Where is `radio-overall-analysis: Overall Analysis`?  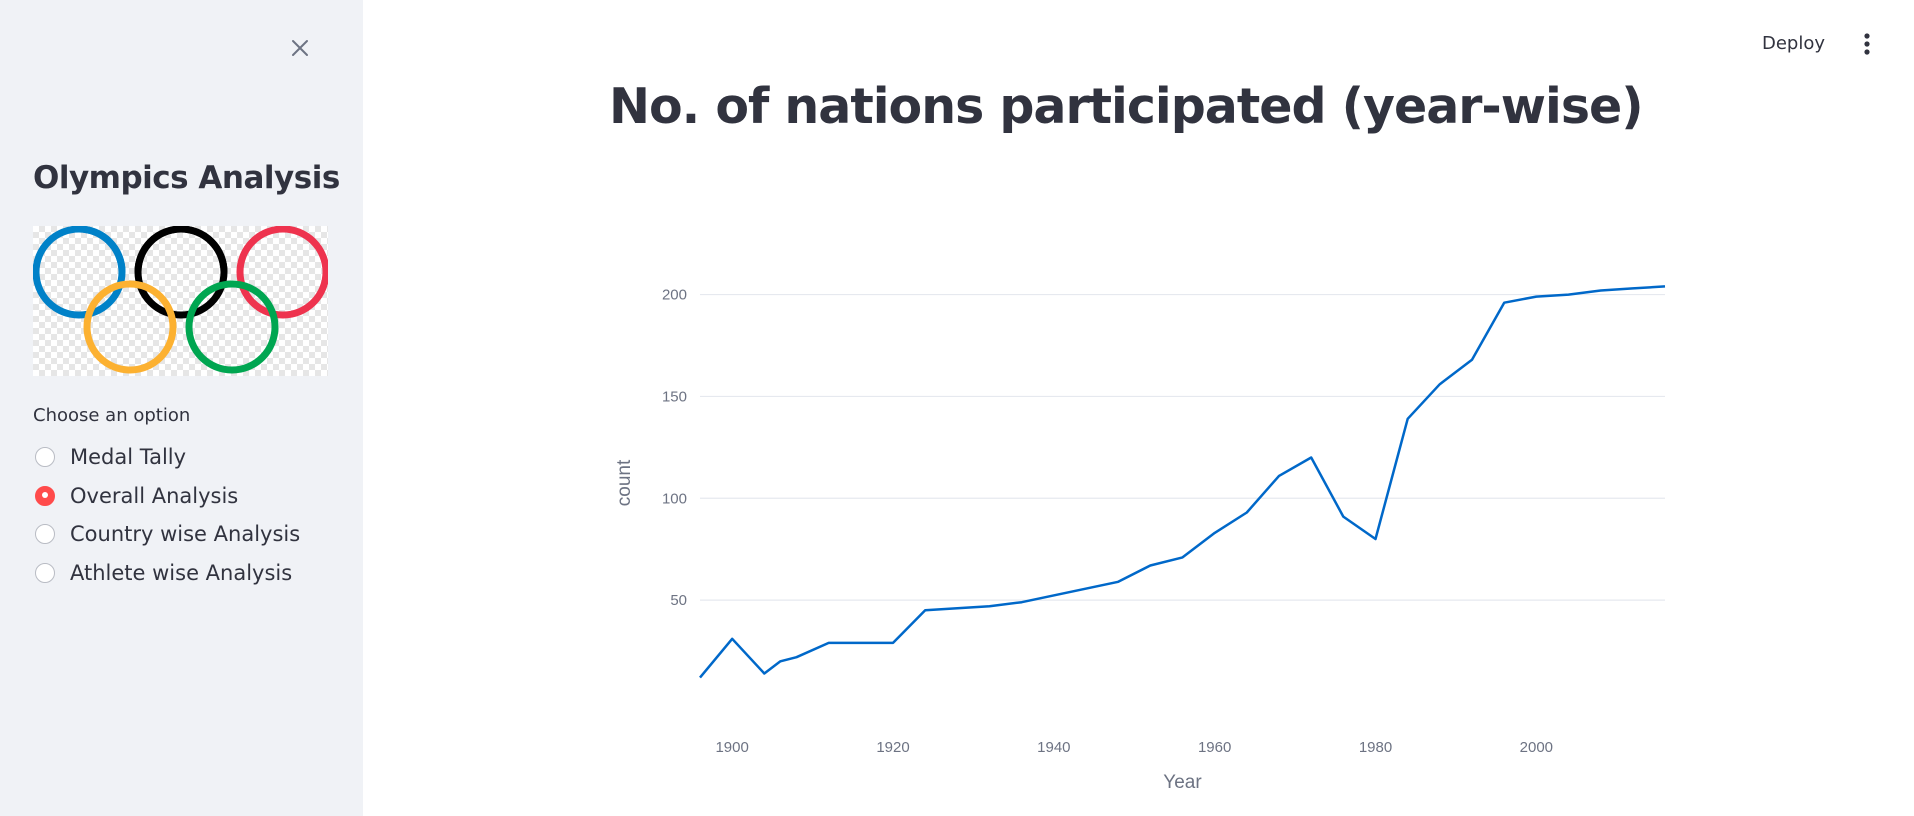 radio-overall-analysis: Overall Analysis is located at coordinates (193, 496).